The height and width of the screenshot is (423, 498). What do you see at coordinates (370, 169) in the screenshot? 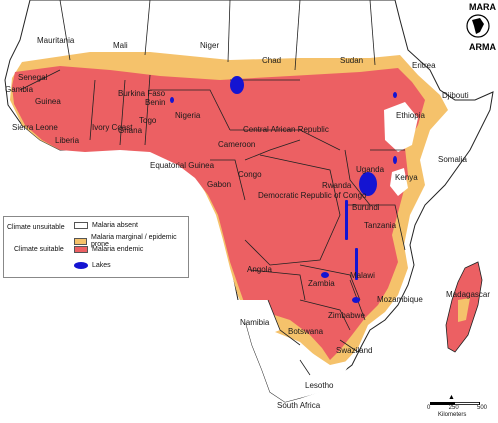
I see `label-uganda: Uganda` at bounding box center [370, 169].